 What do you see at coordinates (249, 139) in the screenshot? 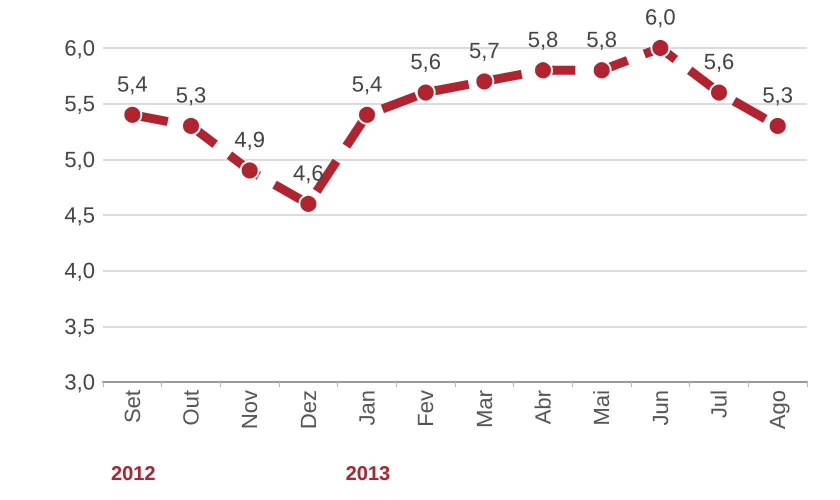
I see `data-label: 4,9` at bounding box center [249, 139].